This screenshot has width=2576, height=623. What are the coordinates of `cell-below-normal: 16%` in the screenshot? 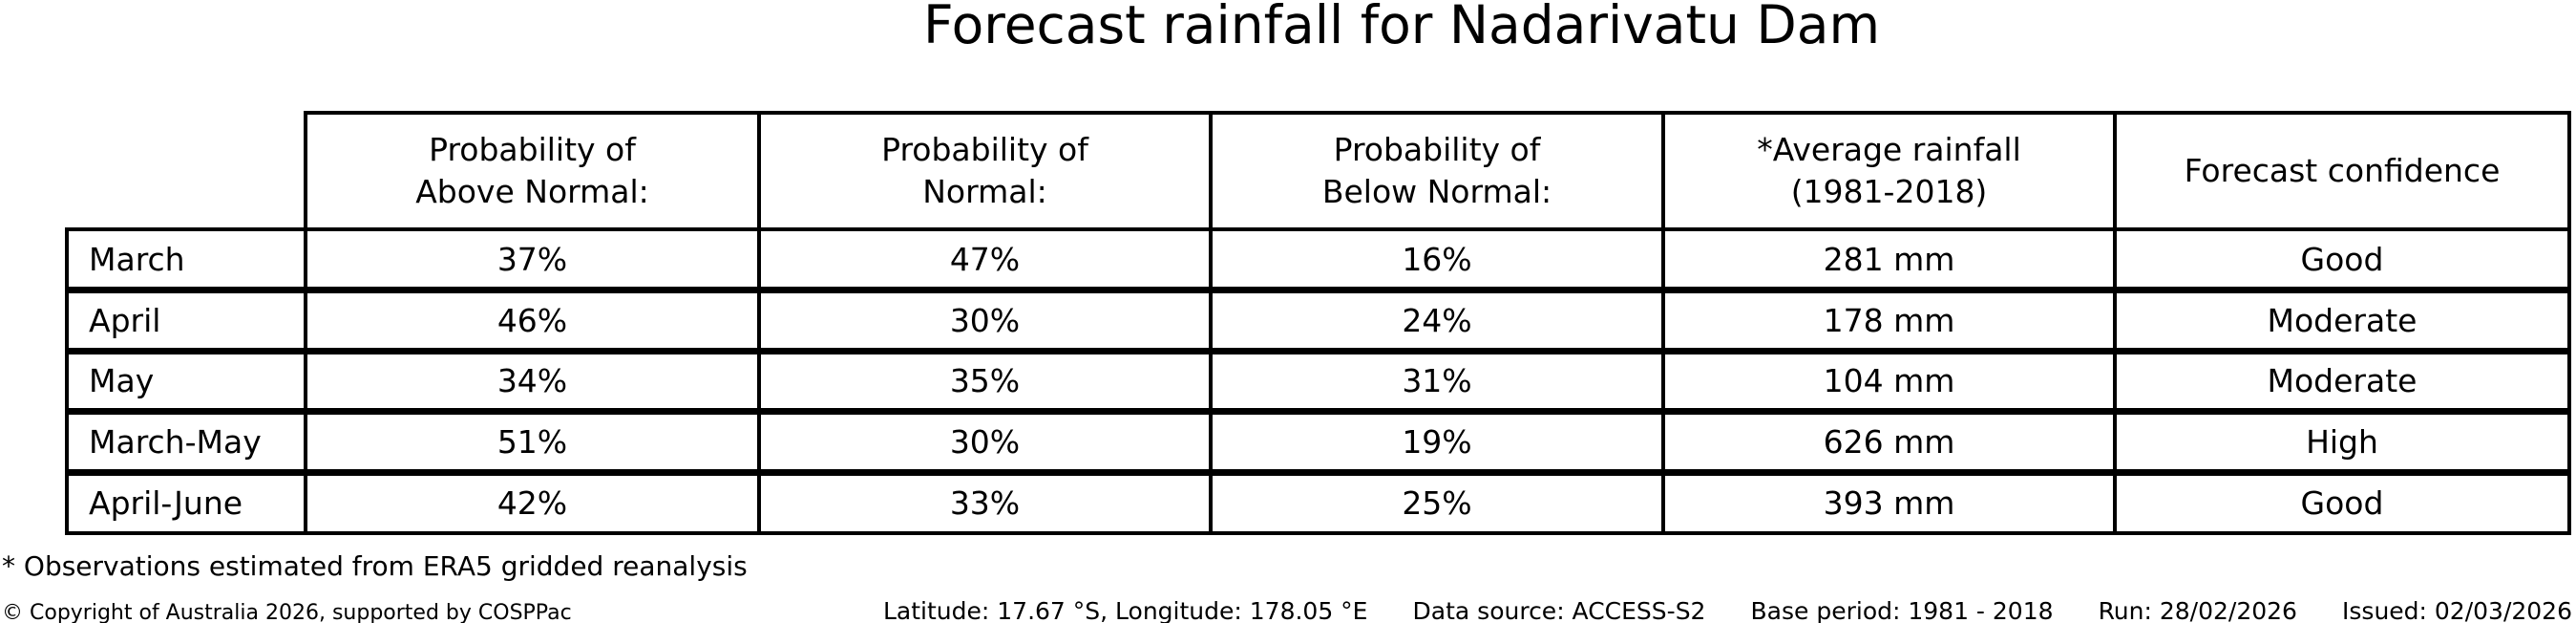 It's located at (1437, 260).